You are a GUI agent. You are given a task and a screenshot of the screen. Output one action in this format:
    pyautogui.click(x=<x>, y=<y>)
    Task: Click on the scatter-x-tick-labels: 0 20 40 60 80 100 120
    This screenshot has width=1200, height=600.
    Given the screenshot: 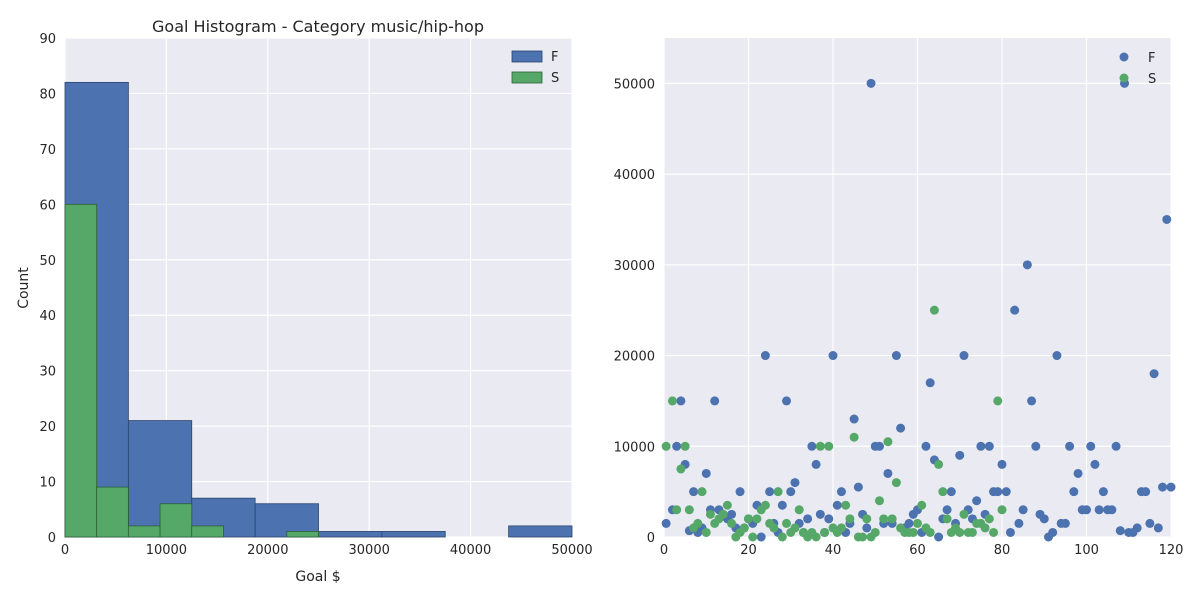 What is the action you would take?
    pyautogui.click(x=922, y=550)
    